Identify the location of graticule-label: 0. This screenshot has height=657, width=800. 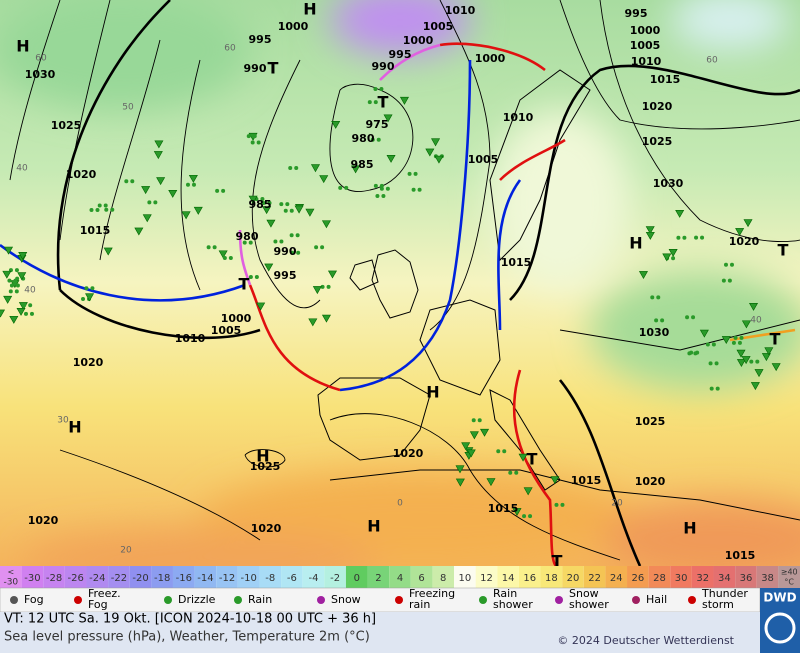
(400, 504).